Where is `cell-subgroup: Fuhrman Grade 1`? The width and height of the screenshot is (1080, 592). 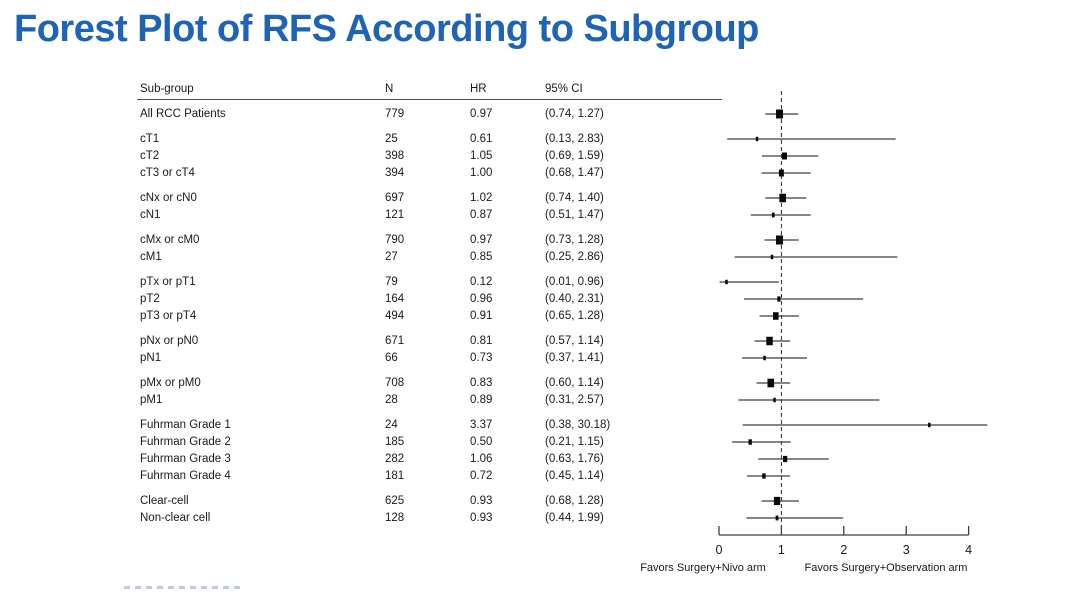 cell-subgroup: Fuhrman Grade 1 is located at coordinates (185, 425).